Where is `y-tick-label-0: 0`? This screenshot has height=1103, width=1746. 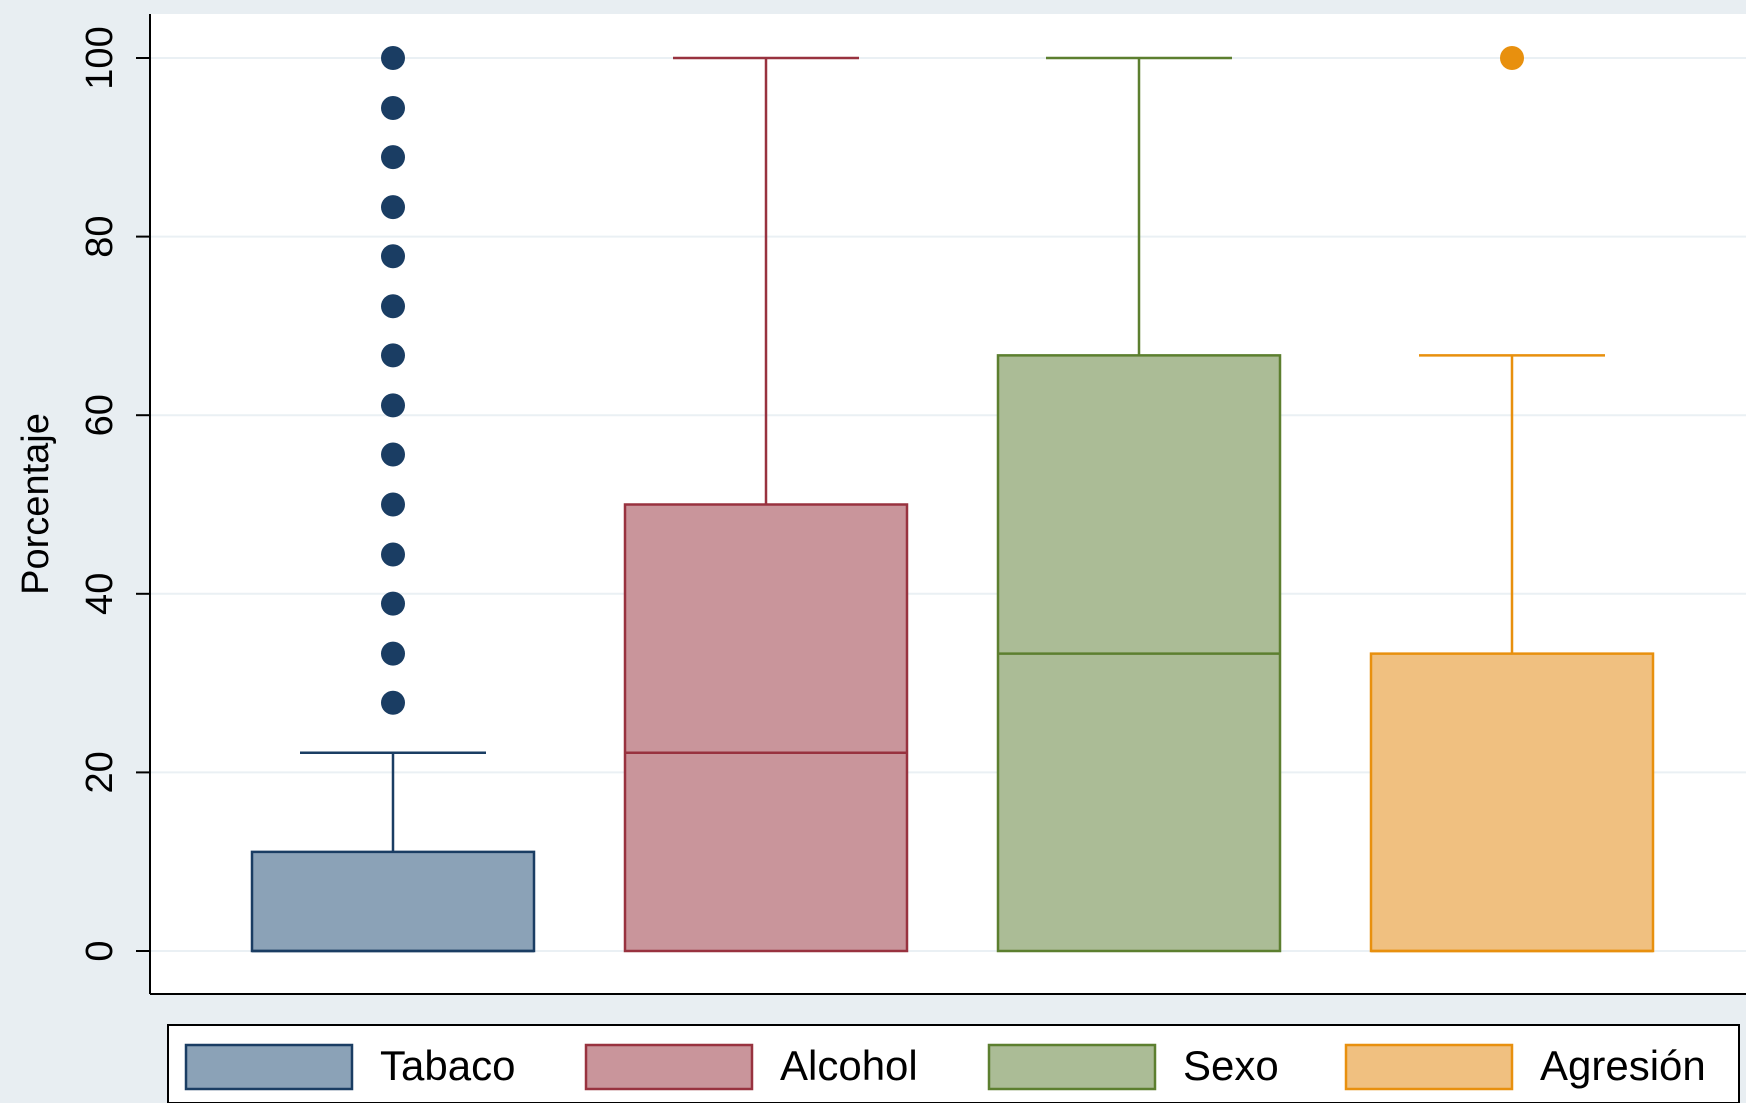
y-tick-label-0: 0 is located at coordinates (100, 950).